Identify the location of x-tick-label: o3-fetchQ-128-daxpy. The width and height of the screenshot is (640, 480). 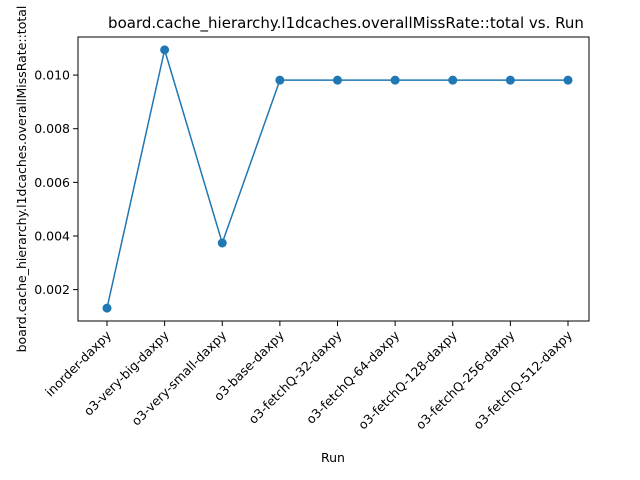
(407, 379).